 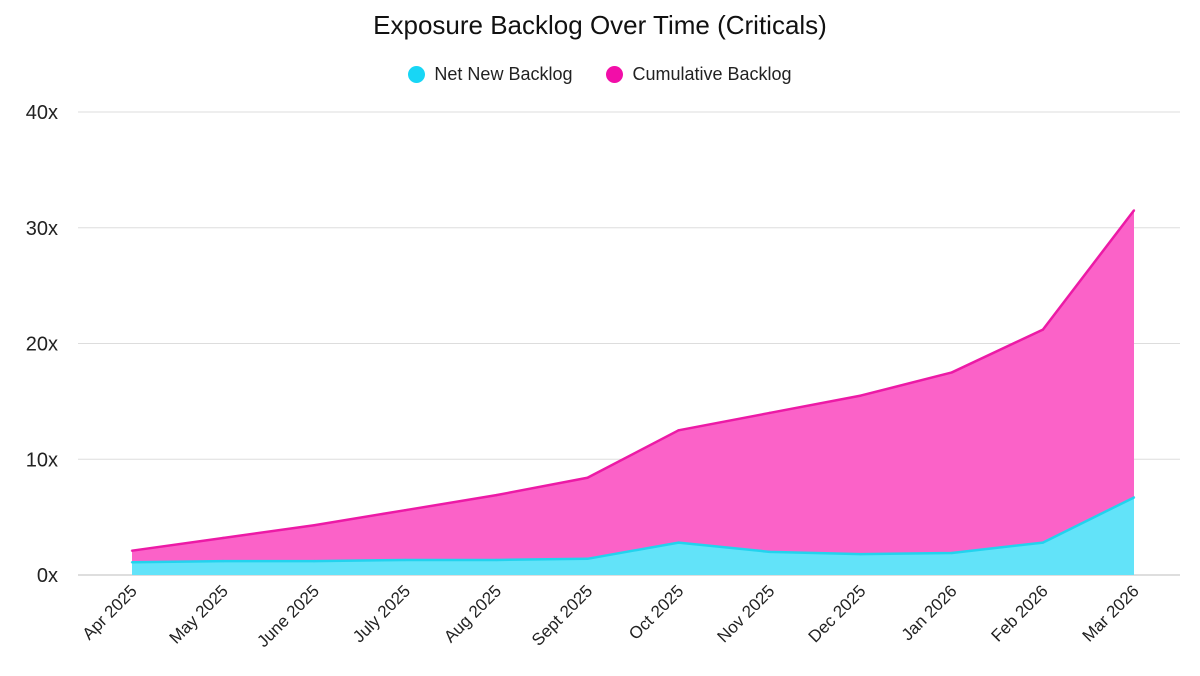 What do you see at coordinates (837, 613) in the screenshot?
I see `x-tick-label: Dec 2025` at bounding box center [837, 613].